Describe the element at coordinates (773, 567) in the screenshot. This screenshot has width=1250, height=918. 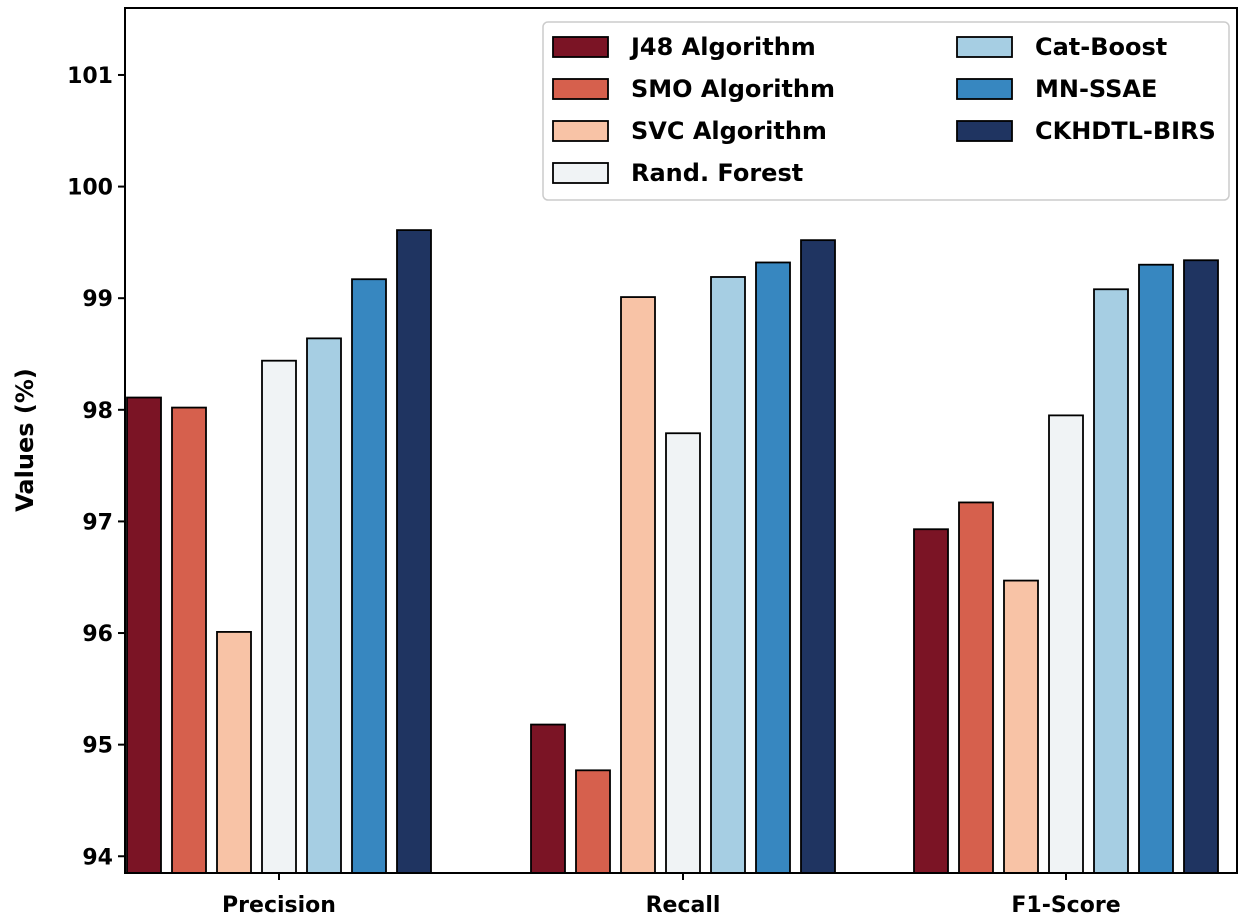
I see `bar-mn-ssae-recall` at that location.